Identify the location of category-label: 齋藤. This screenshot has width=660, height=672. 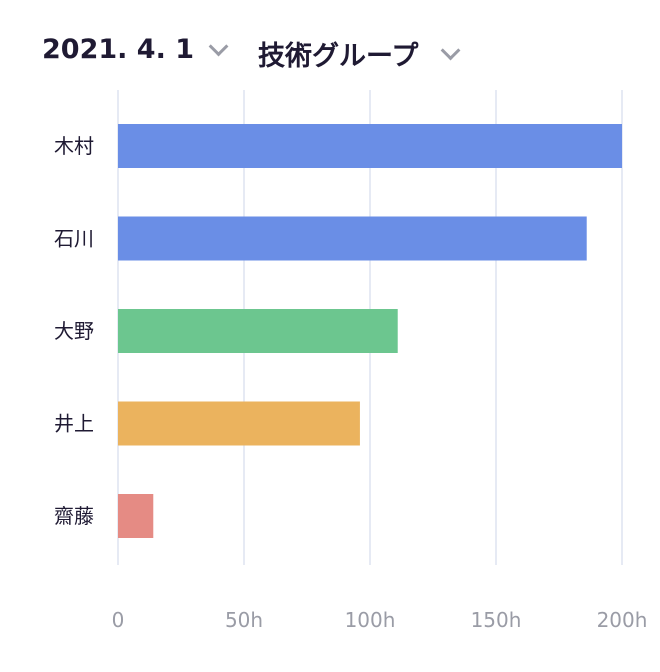
(74, 516).